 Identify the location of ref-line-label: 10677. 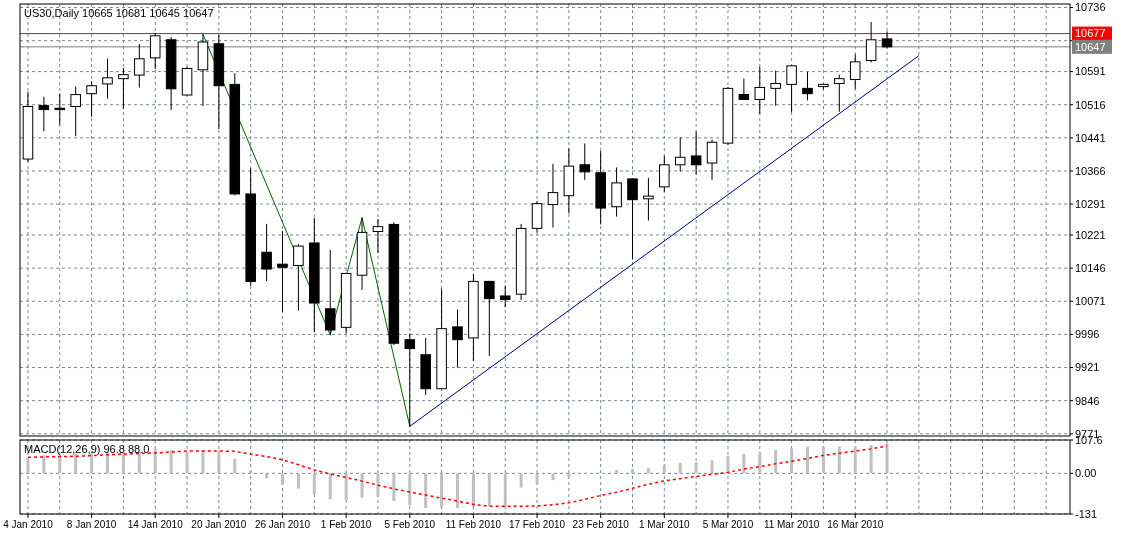
(1090, 33).